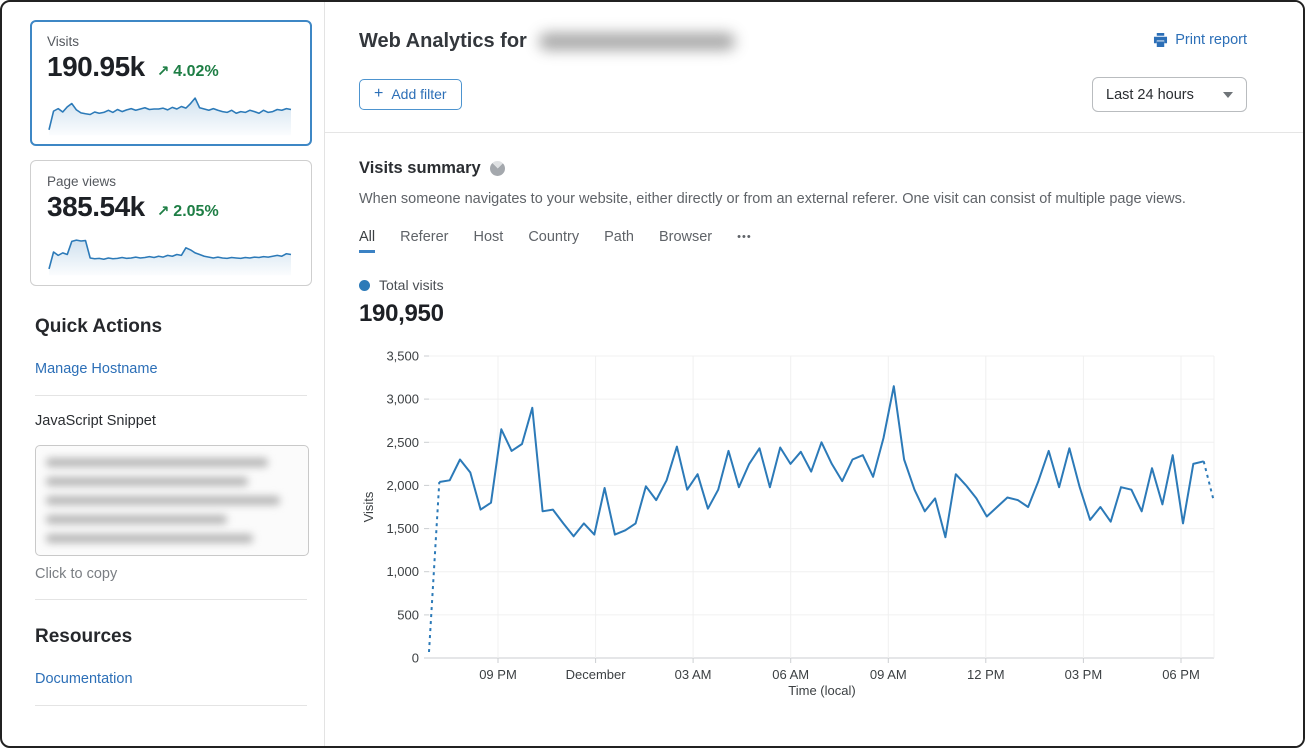 The height and width of the screenshot is (748, 1305). Describe the element at coordinates (744, 237) in the screenshot. I see `tabs-more-button: •••` at that location.